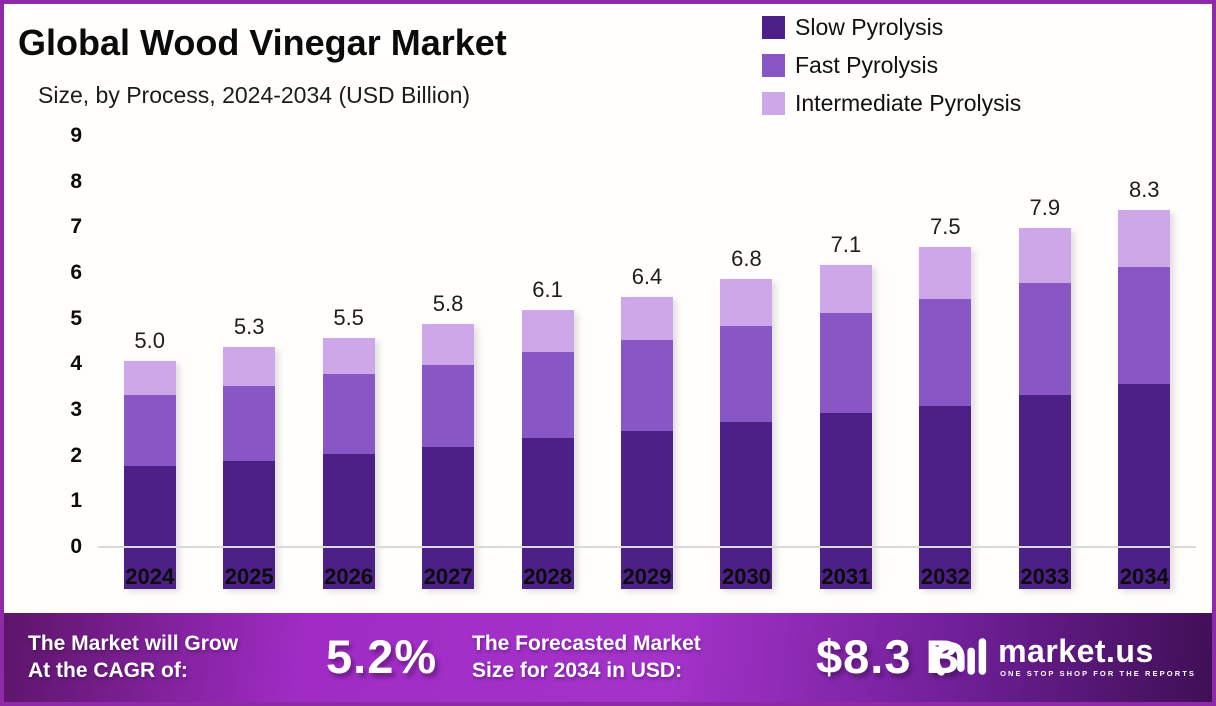 The height and width of the screenshot is (706, 1216). I want to click on x-axis-tick-label: 2030, so click(746, 576).